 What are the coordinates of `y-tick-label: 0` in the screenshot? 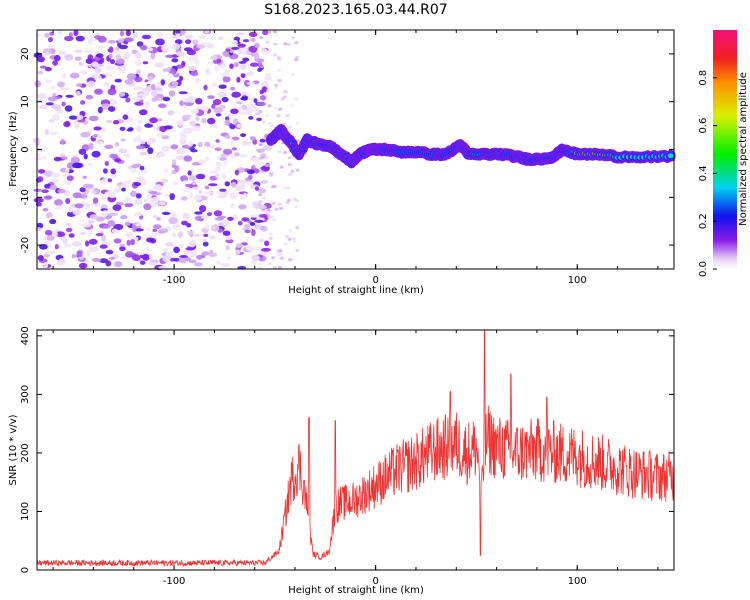 It's located at (25, 570).